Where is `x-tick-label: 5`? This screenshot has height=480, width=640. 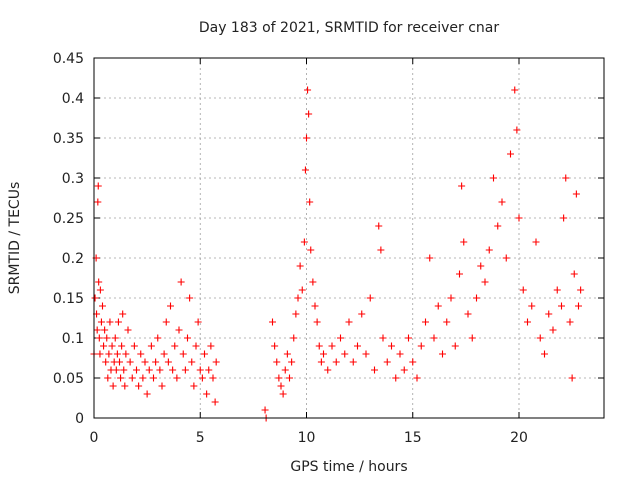
x-tick-label: 5 is located at coordinates (200, 438).